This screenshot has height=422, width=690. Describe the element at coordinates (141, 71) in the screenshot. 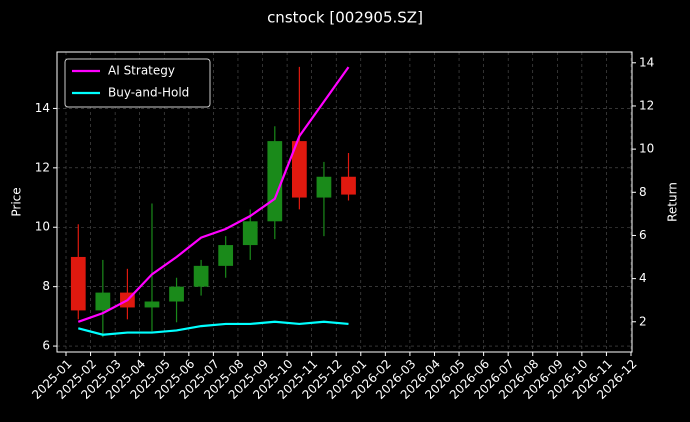

I see `legend-label: AI Strategy` at that location.